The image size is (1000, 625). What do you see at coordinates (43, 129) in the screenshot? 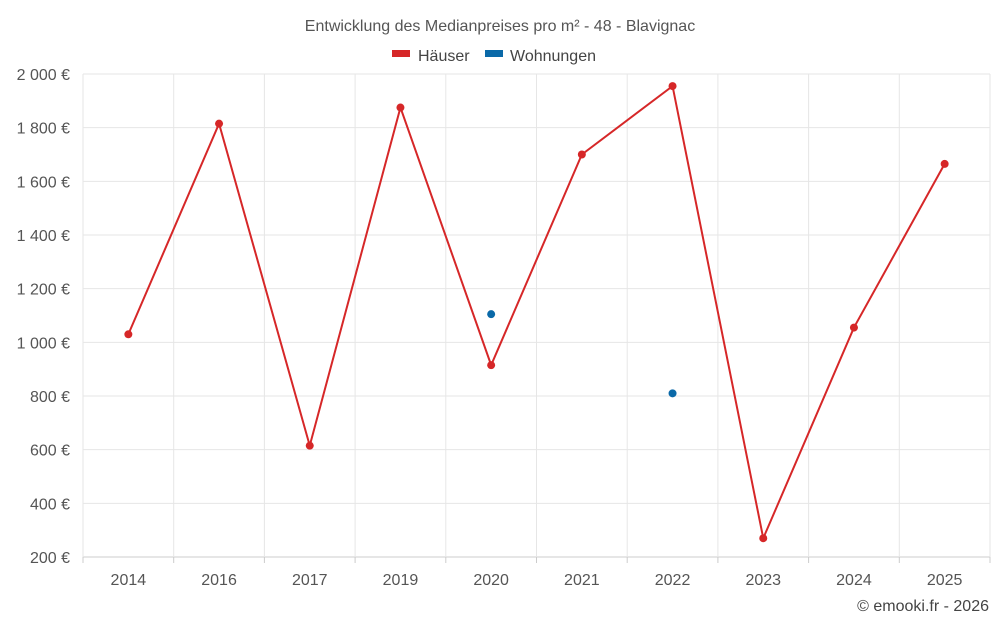
I see `y-tick-label: 1 800 €` at bounding box center [43, 129].